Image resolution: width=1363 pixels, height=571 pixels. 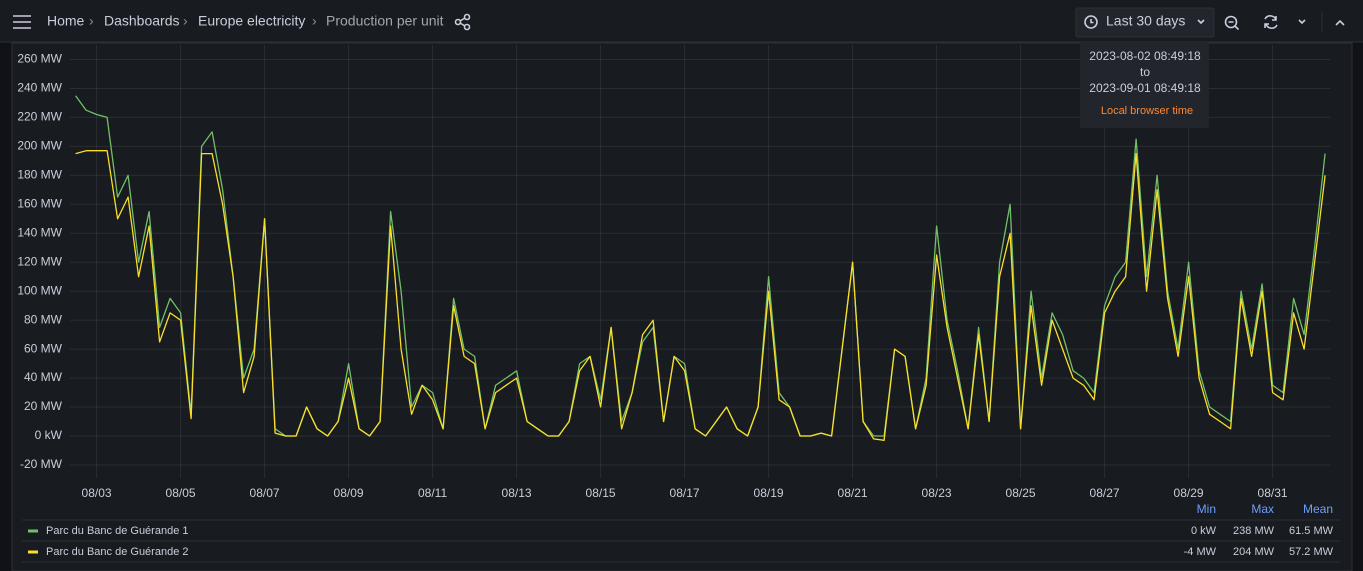 I want to click on x-tick-label: 08/27, so click(x=1105, y=493).